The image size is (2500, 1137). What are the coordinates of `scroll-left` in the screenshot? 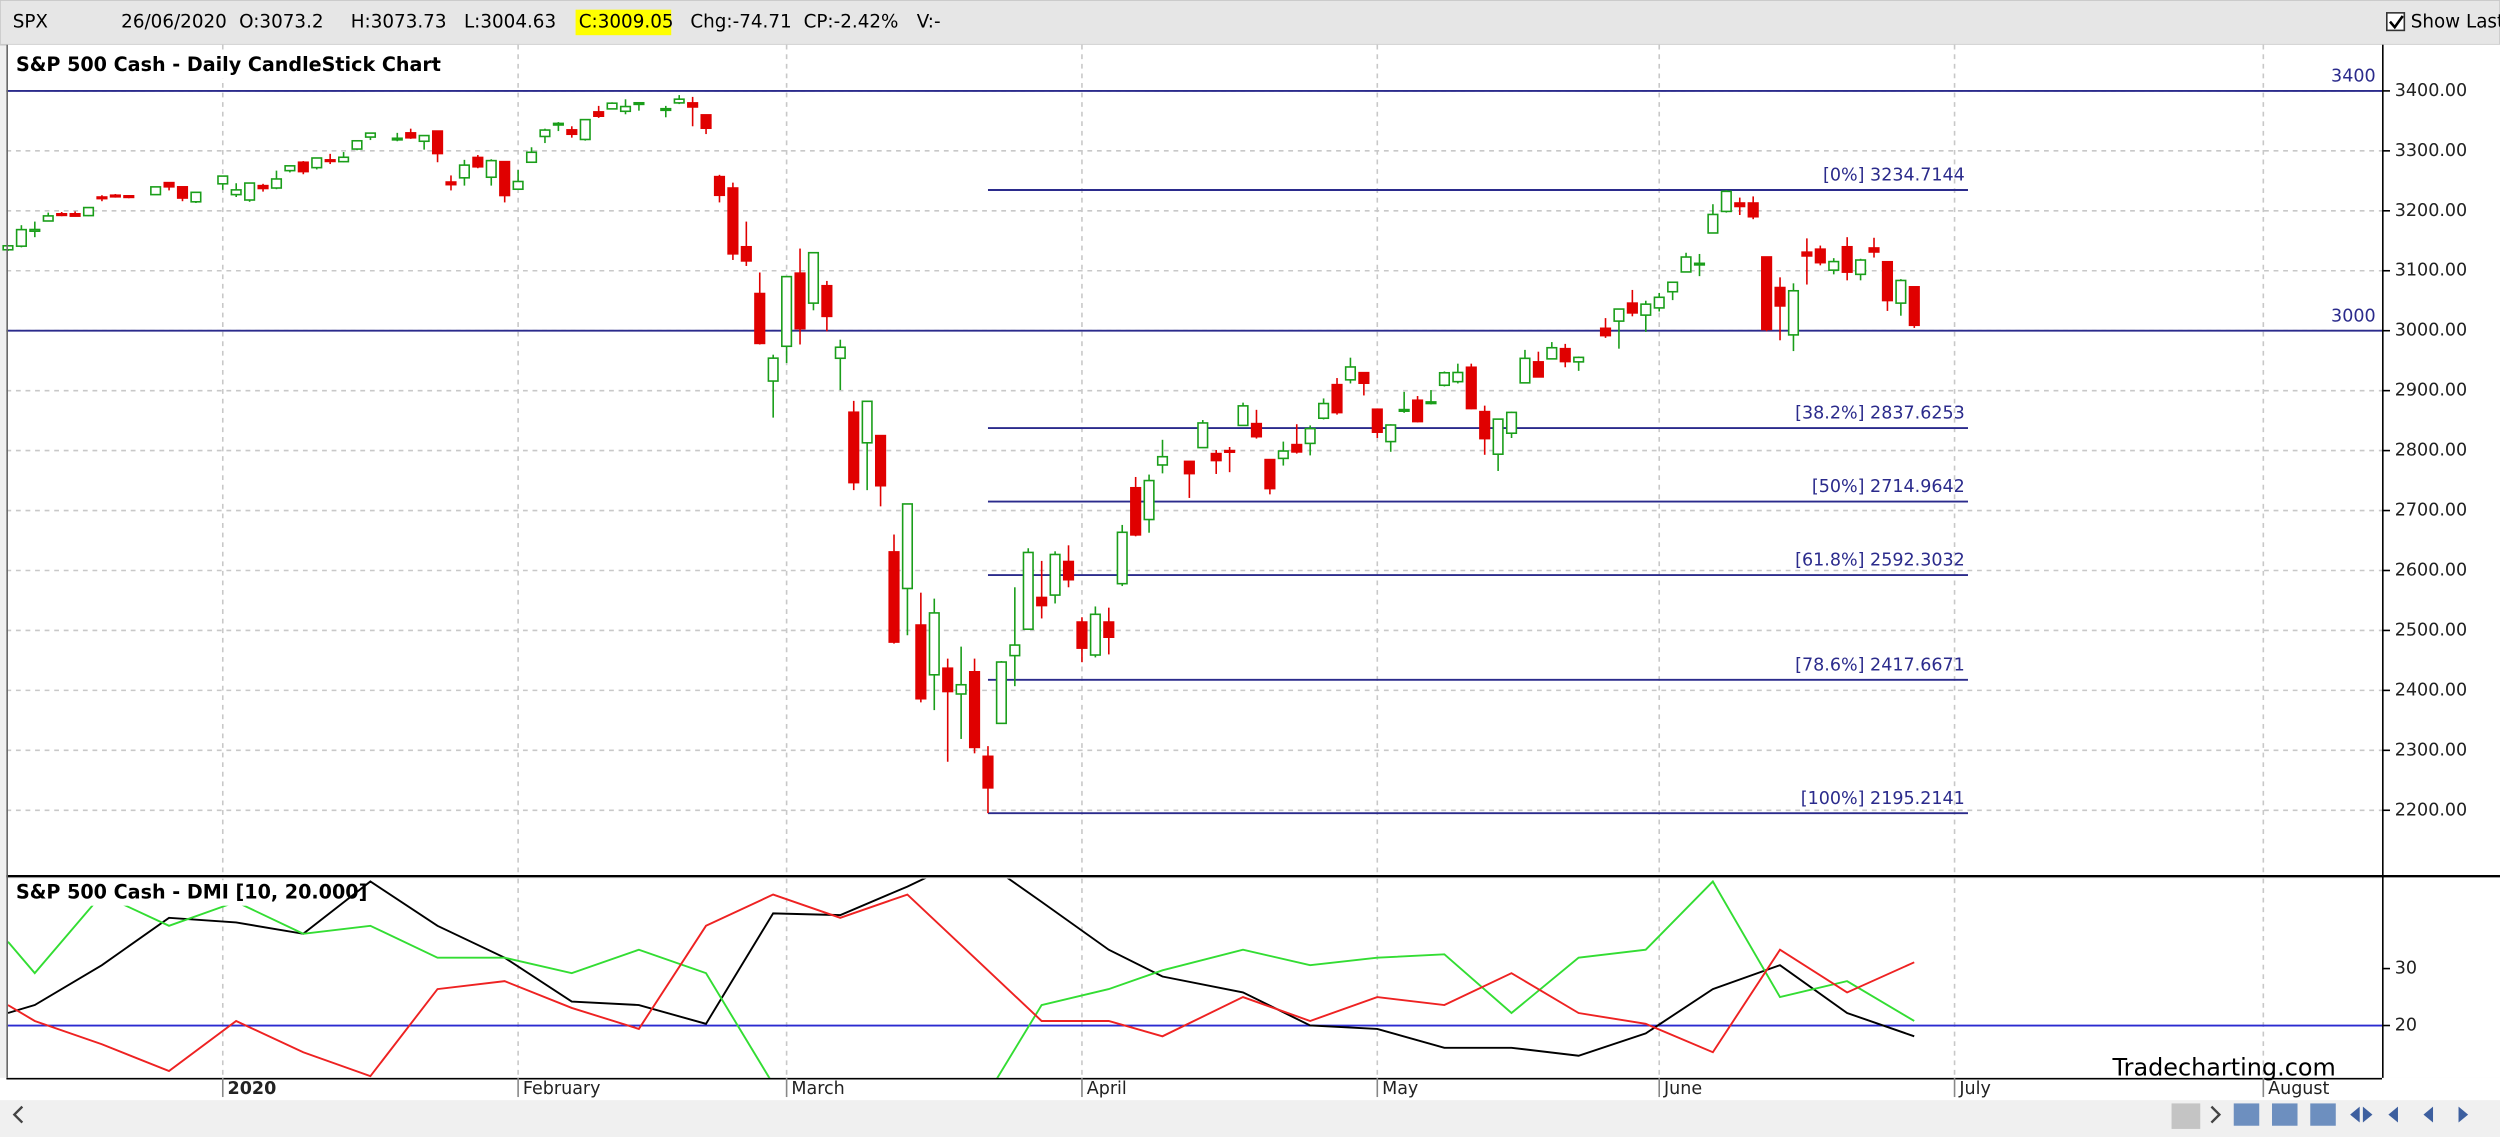 It's located at (18, 1114).